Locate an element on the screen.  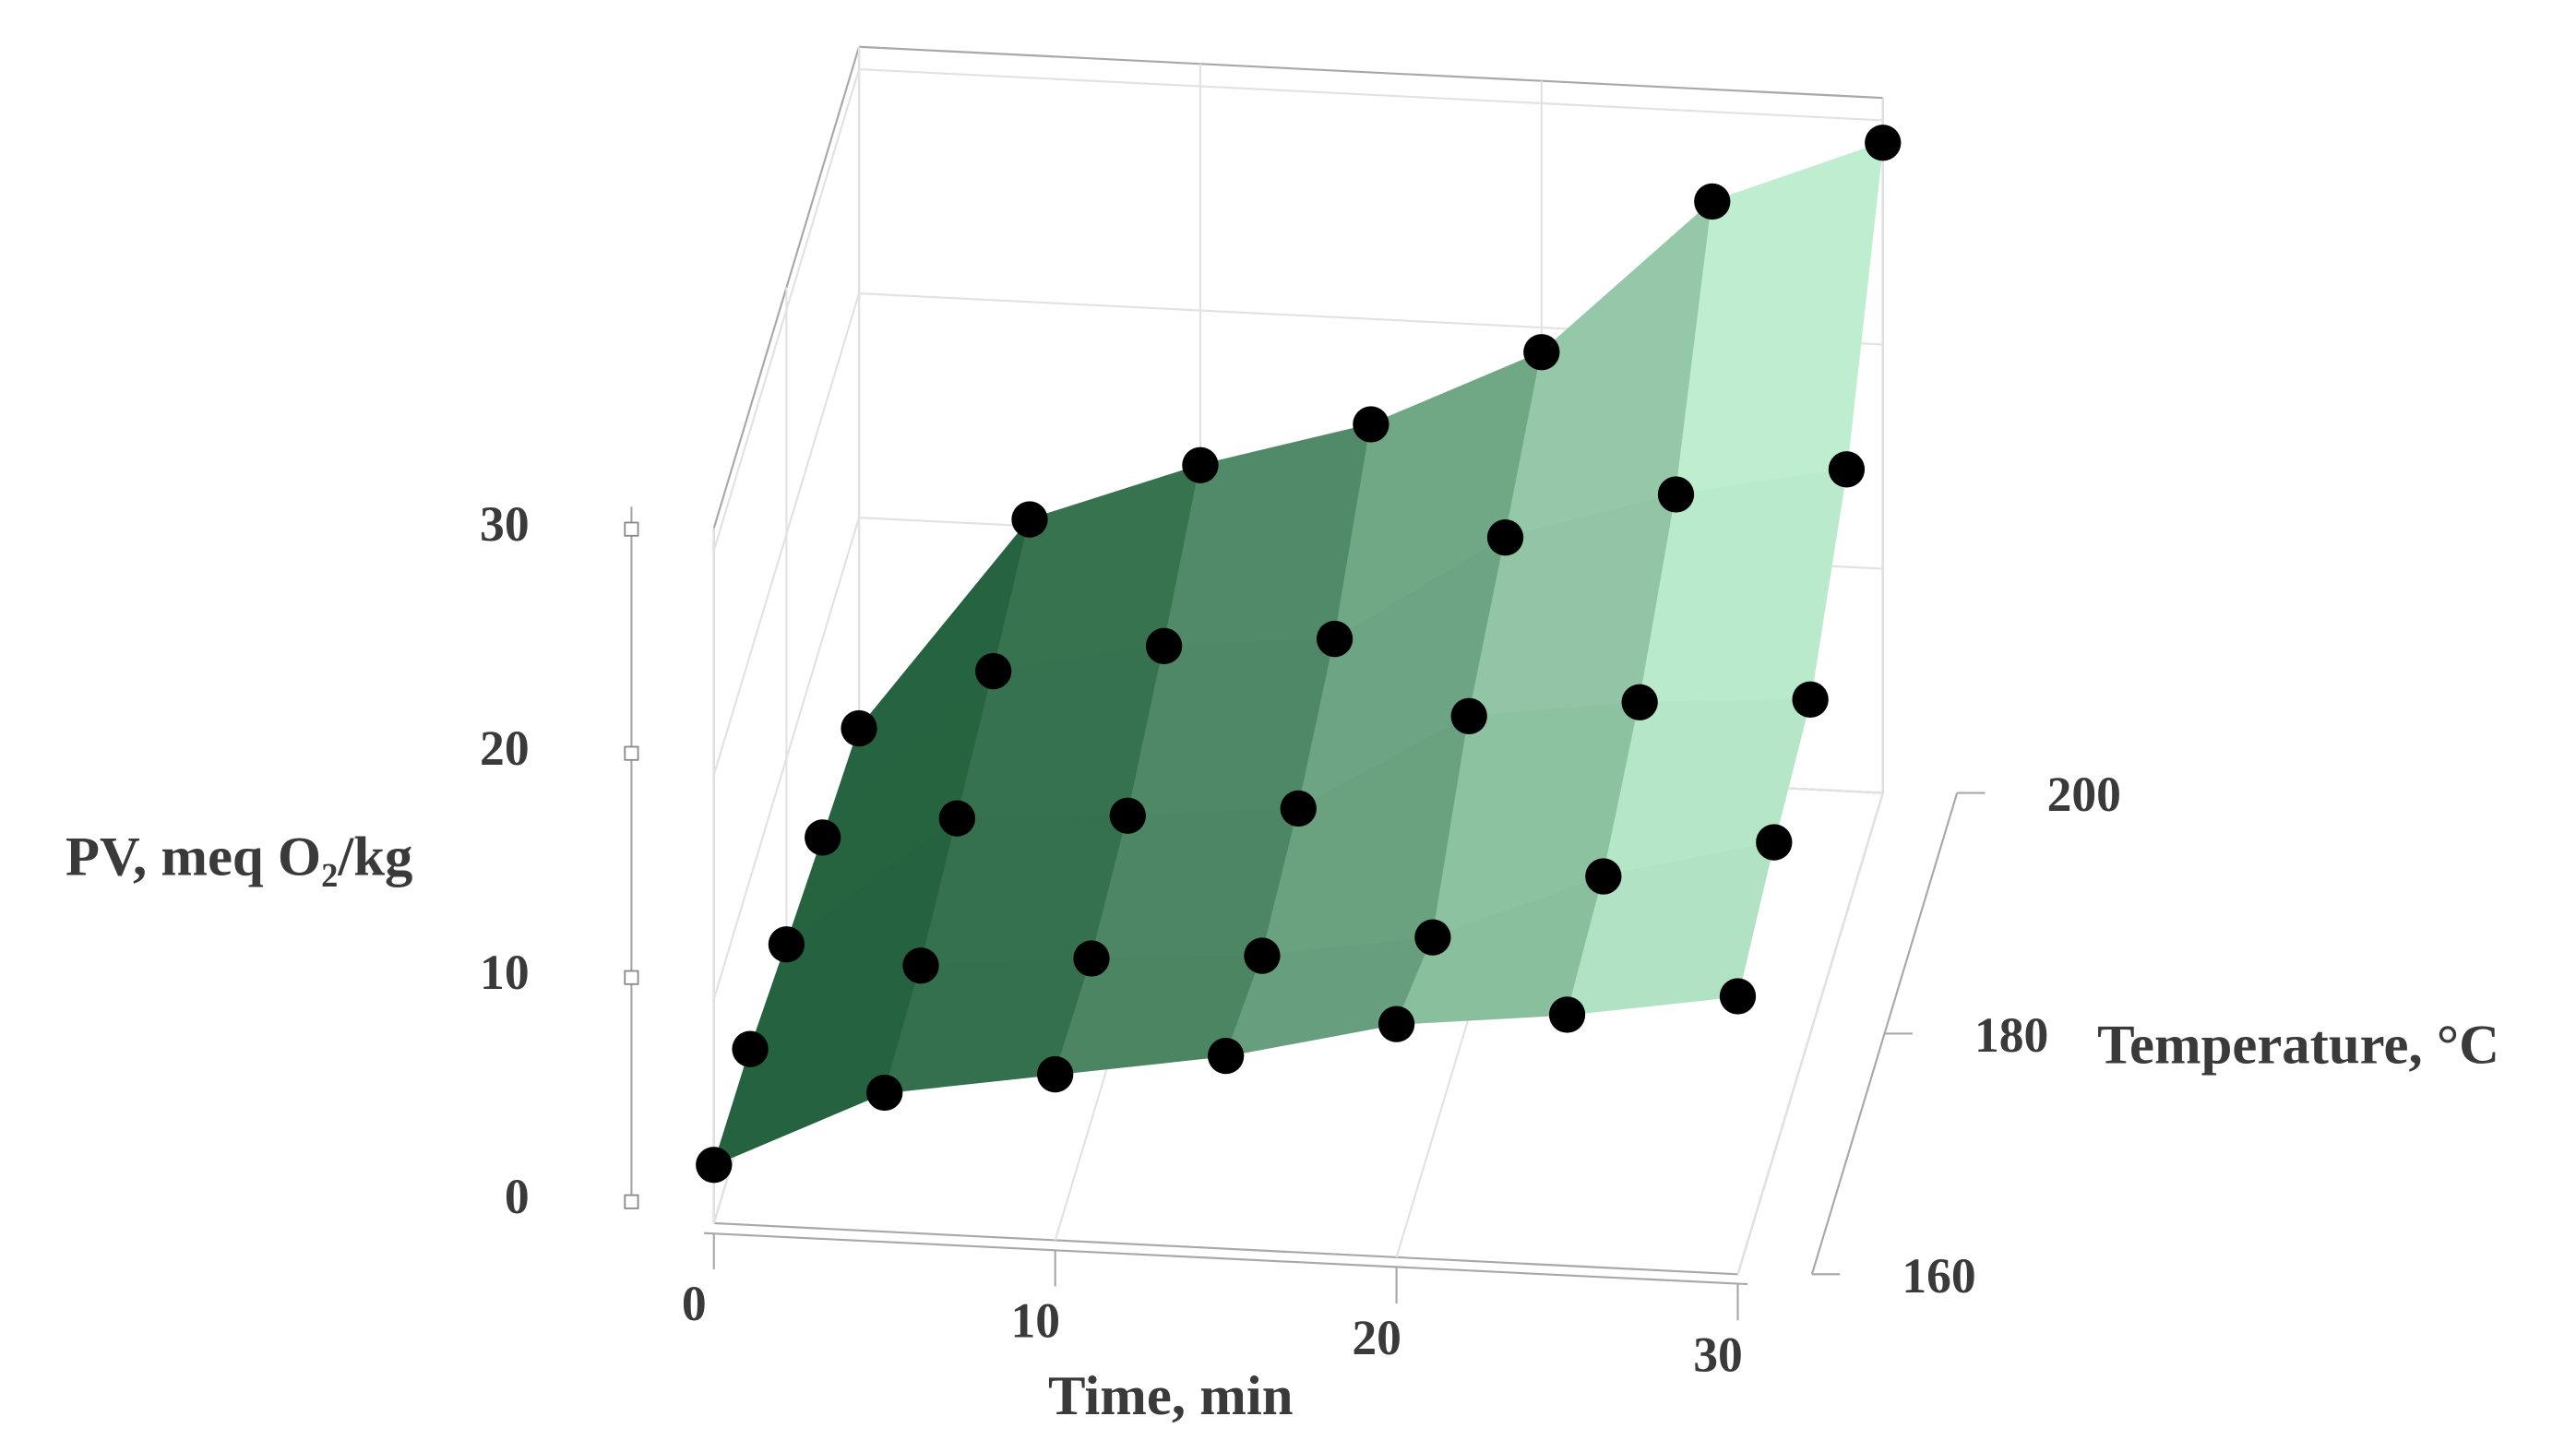
y-tick-label: 200 is located at coordinates (2084, 794).